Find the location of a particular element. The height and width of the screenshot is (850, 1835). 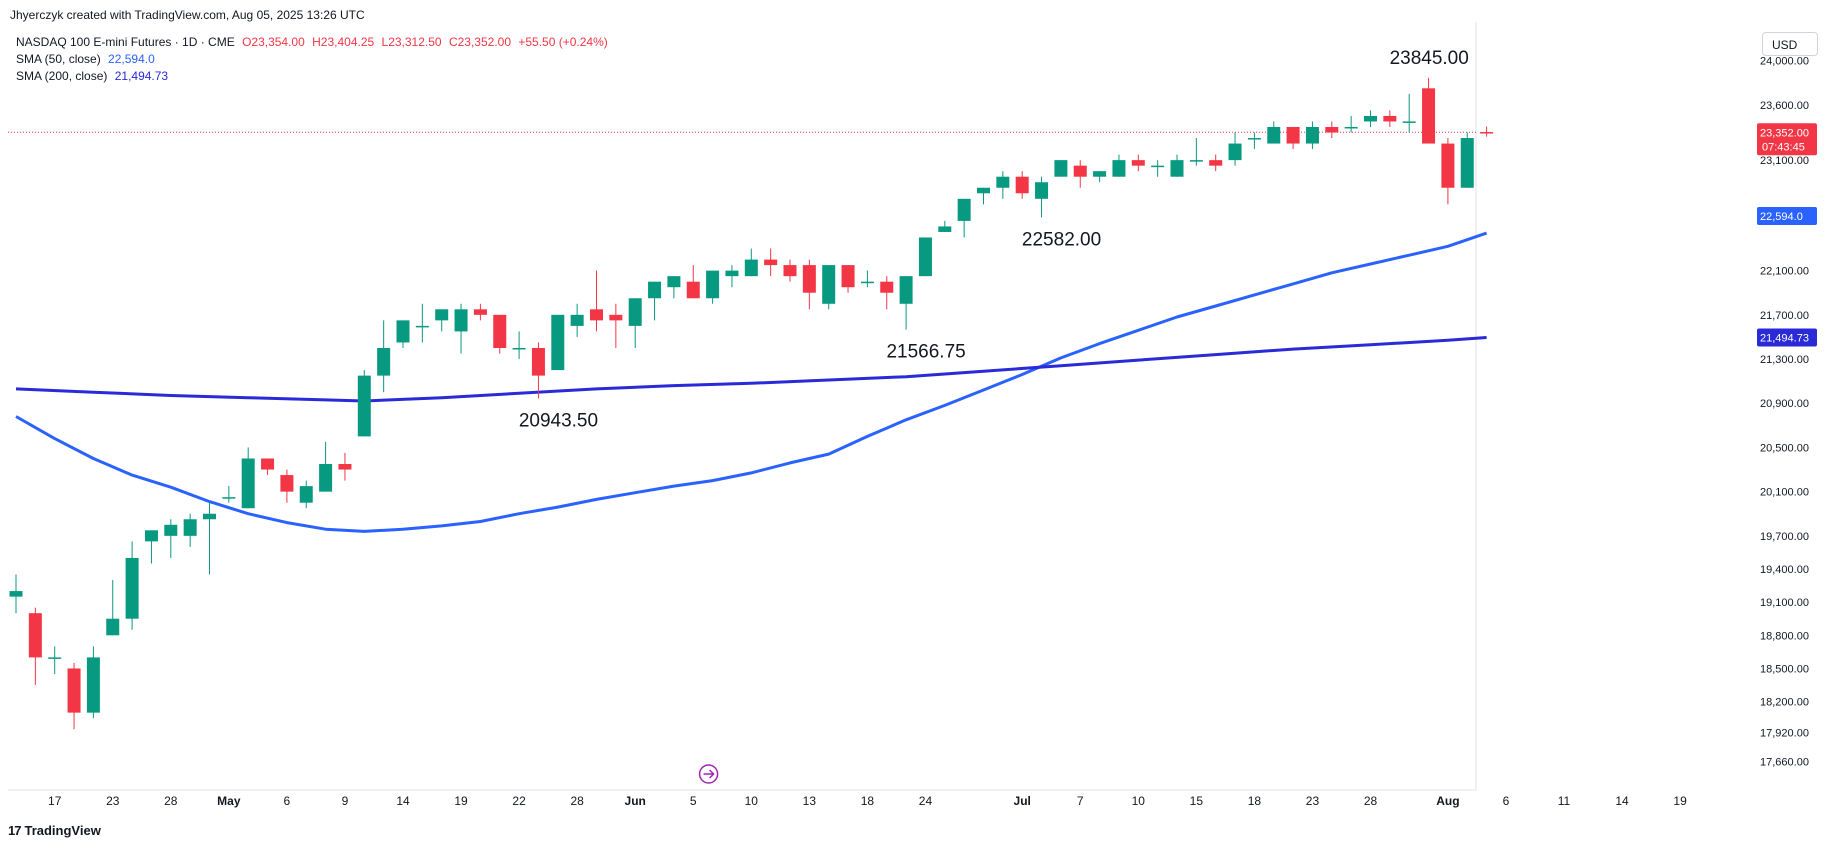

currency-selector: USD is located at coordinates (1790, 44).